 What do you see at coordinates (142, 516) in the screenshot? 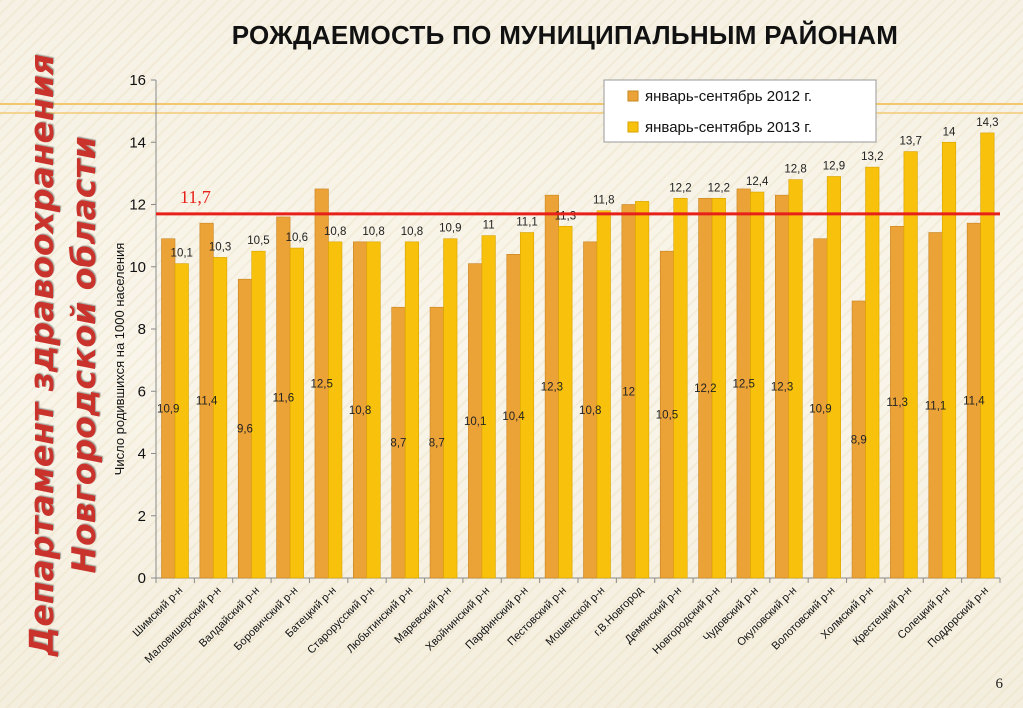
I see `y-tick-label: 2` at bounding box center [142, 516].